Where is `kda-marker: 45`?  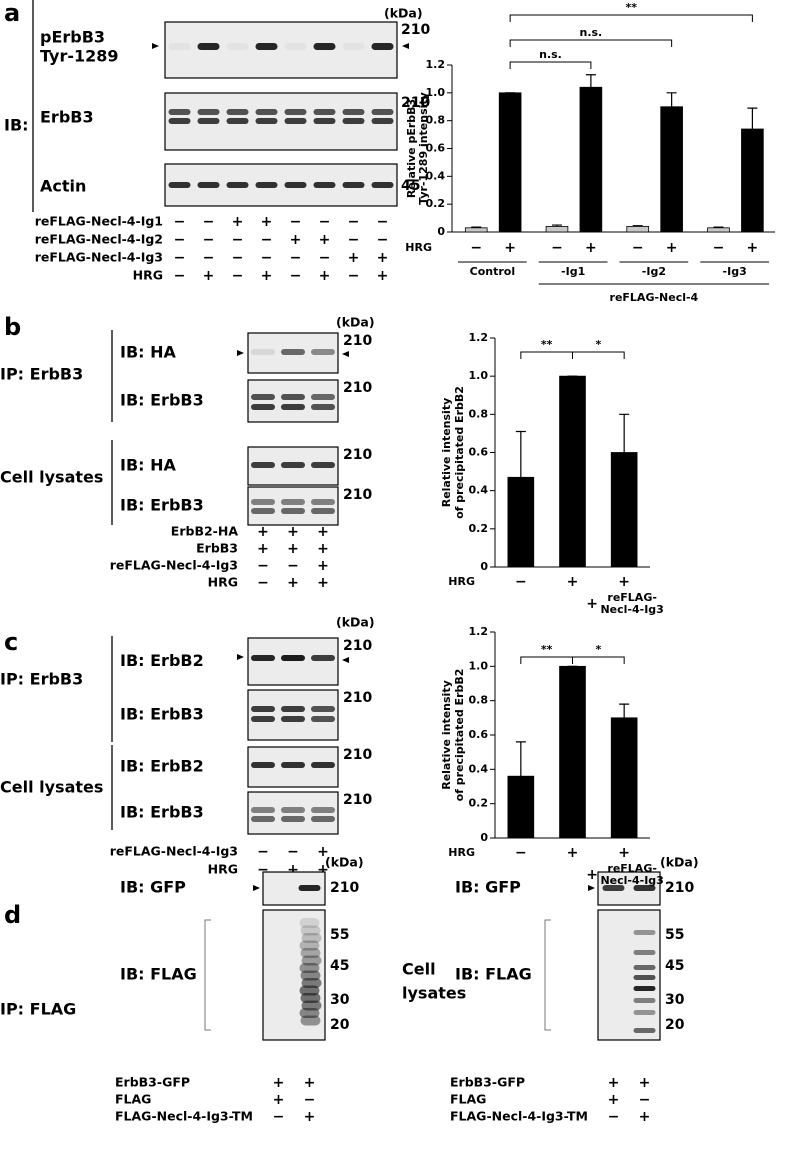 kda-marker: 45 is located at coordinates (339, 966).